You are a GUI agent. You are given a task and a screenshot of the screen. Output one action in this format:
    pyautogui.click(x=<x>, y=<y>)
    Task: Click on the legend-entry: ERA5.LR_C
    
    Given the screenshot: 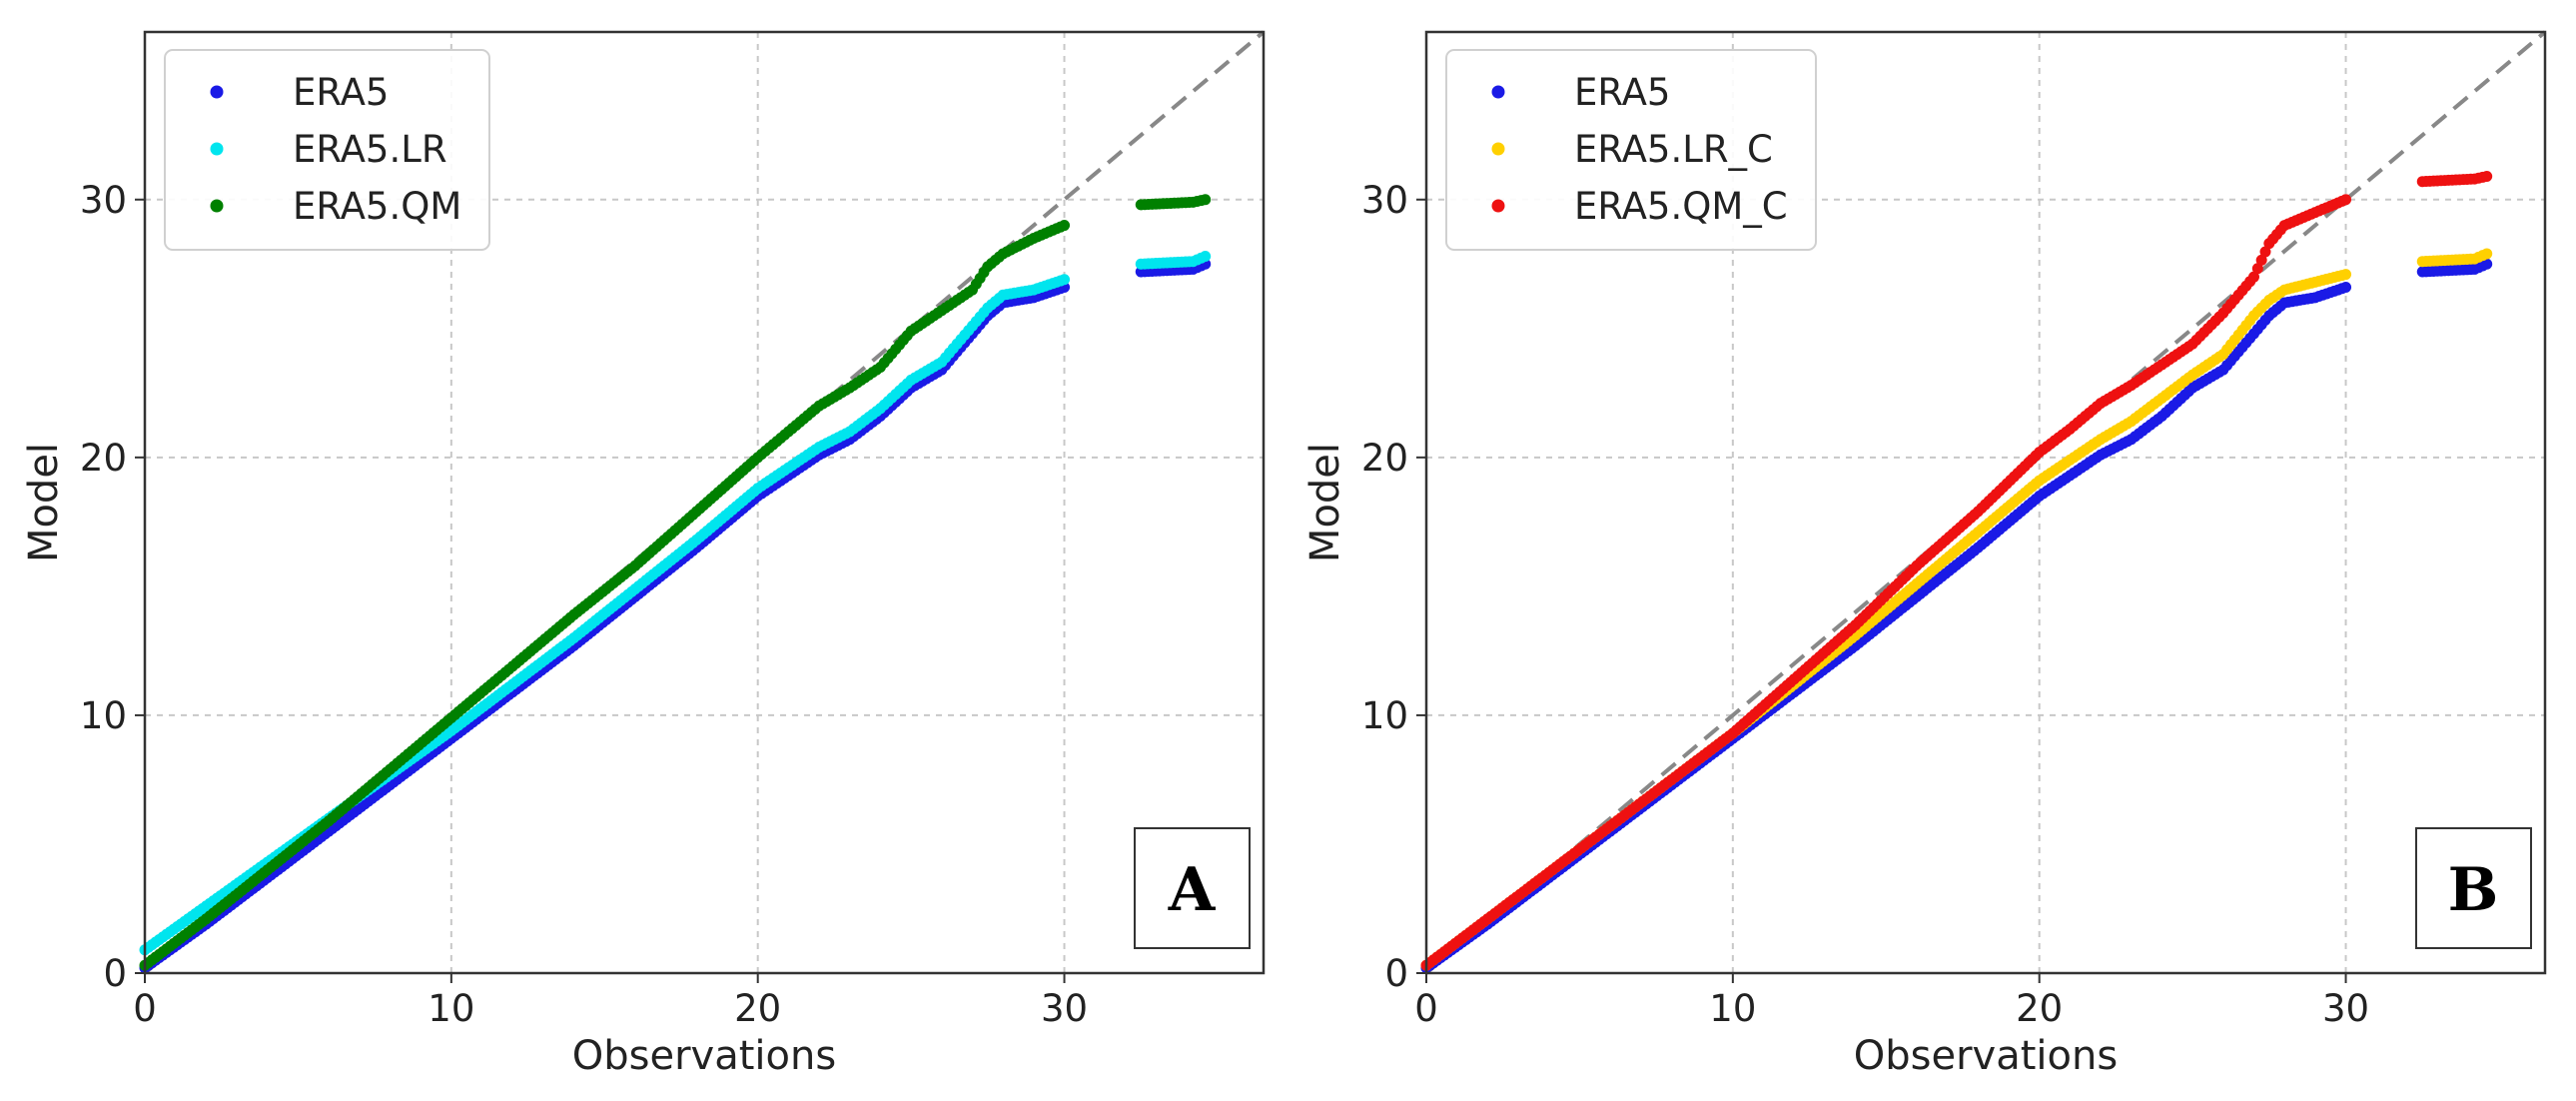 What is the action you would take?
    pyautogui.click(x=1674, y=149)
    